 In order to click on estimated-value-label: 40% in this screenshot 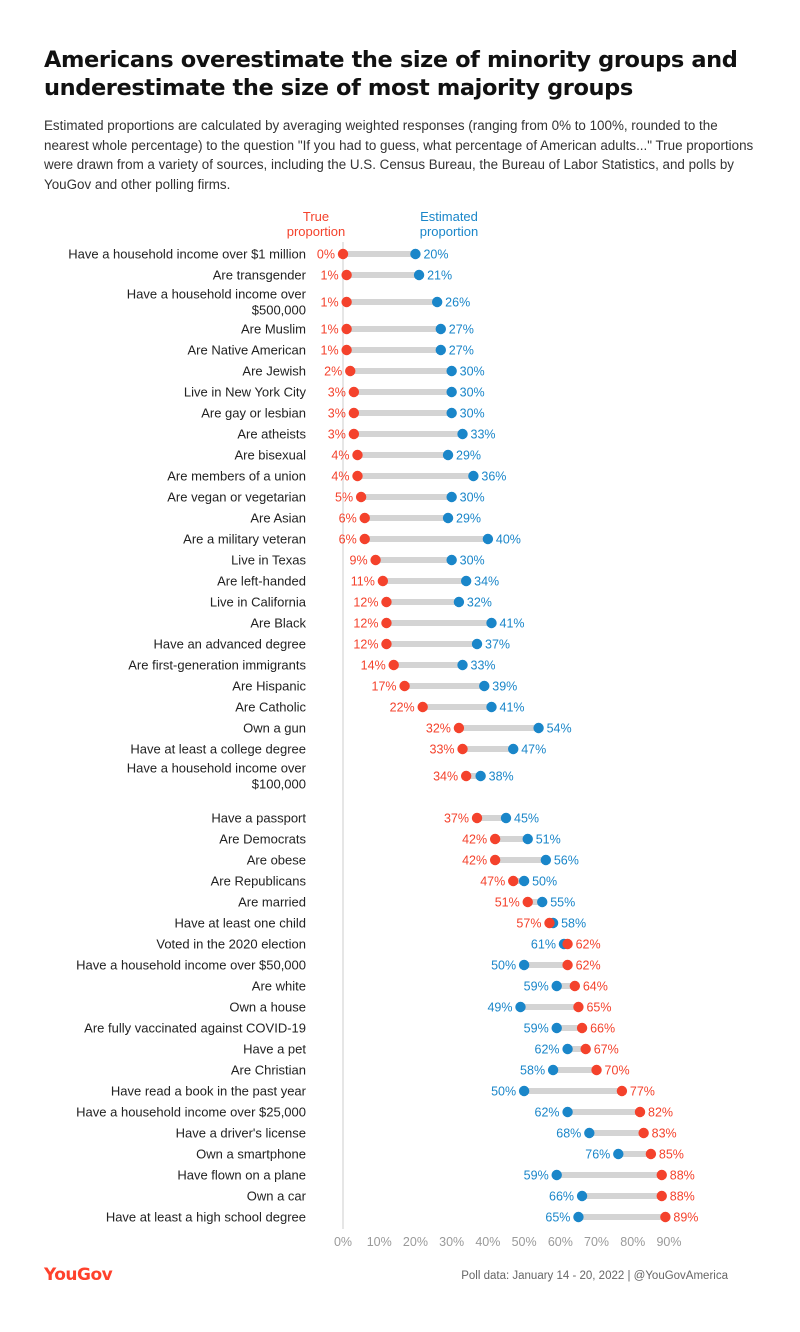, I will do `click(508, 540)`.